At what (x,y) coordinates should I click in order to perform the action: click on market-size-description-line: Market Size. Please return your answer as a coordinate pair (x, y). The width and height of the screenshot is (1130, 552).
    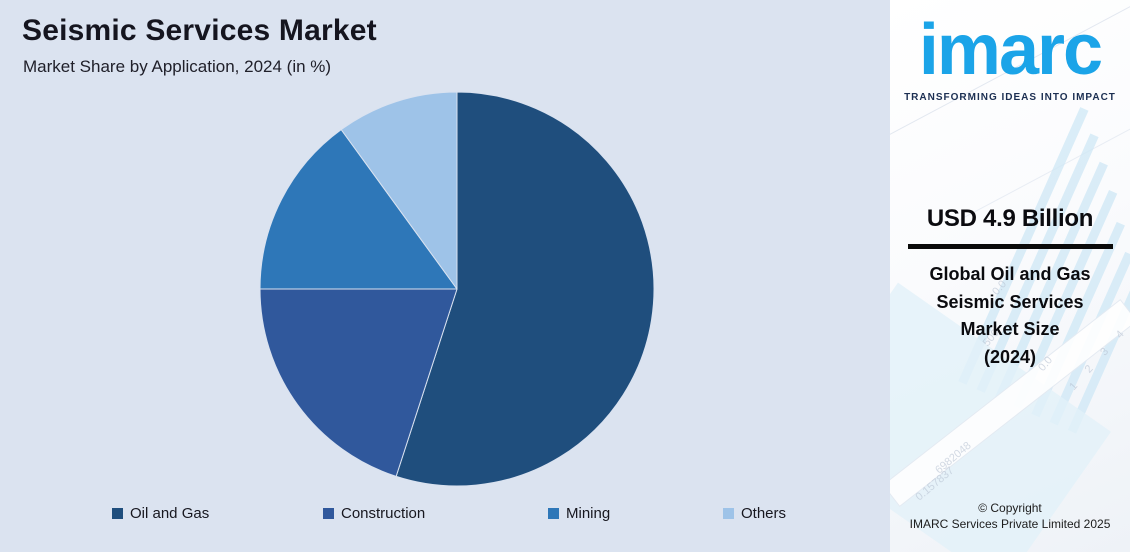
    Looking at the image, I should click on (1010, 329).